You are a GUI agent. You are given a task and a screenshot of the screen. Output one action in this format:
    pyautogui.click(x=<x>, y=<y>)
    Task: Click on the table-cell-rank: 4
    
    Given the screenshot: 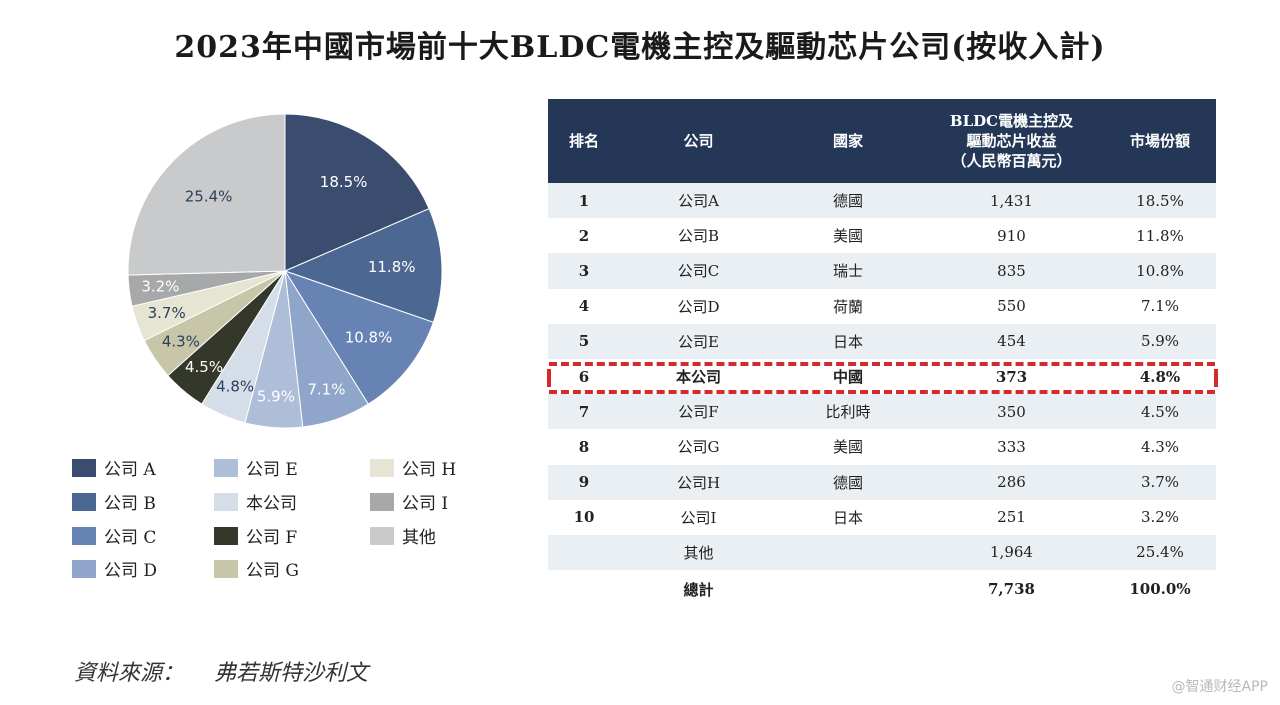 What is the action you would take?
    pyautogui.click(x=584, y=306)
    